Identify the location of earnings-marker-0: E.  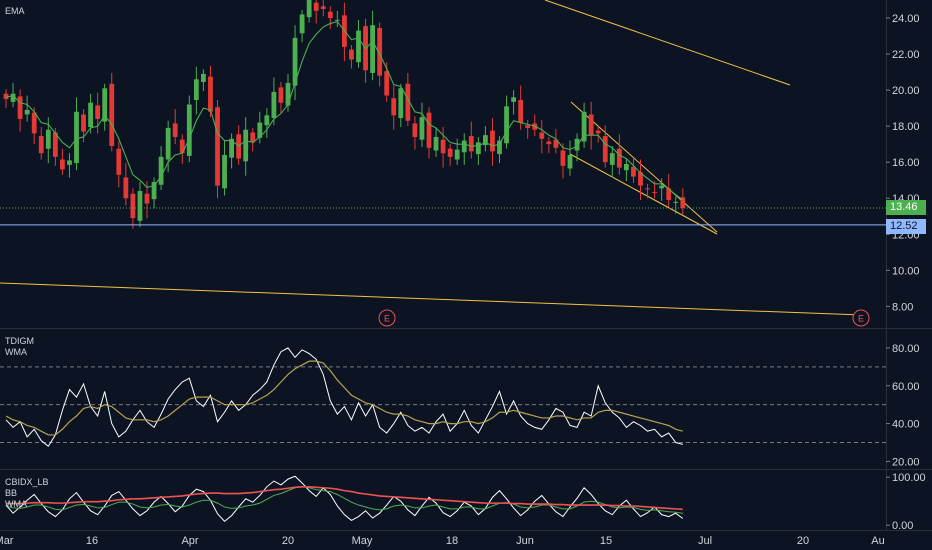
(387, 318).